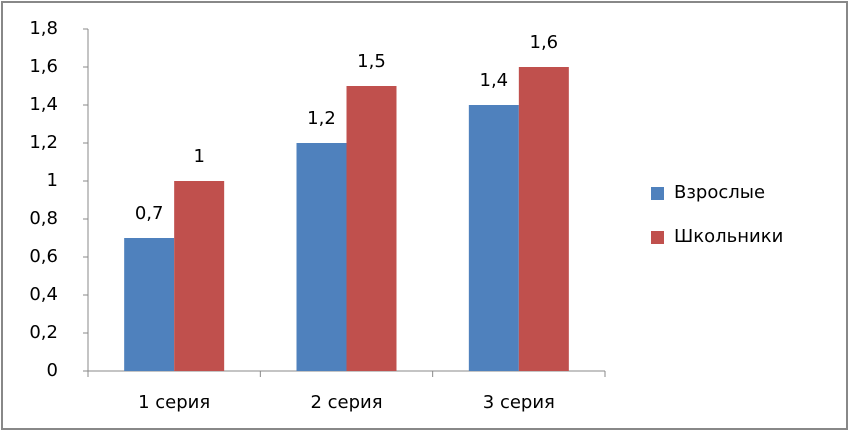 This screenshot has width=850, height=432. What do you see at coordinates (43, 294) in the screenshot?
I see `y-tick-label: 0,4` at bounding box center [43, 294].